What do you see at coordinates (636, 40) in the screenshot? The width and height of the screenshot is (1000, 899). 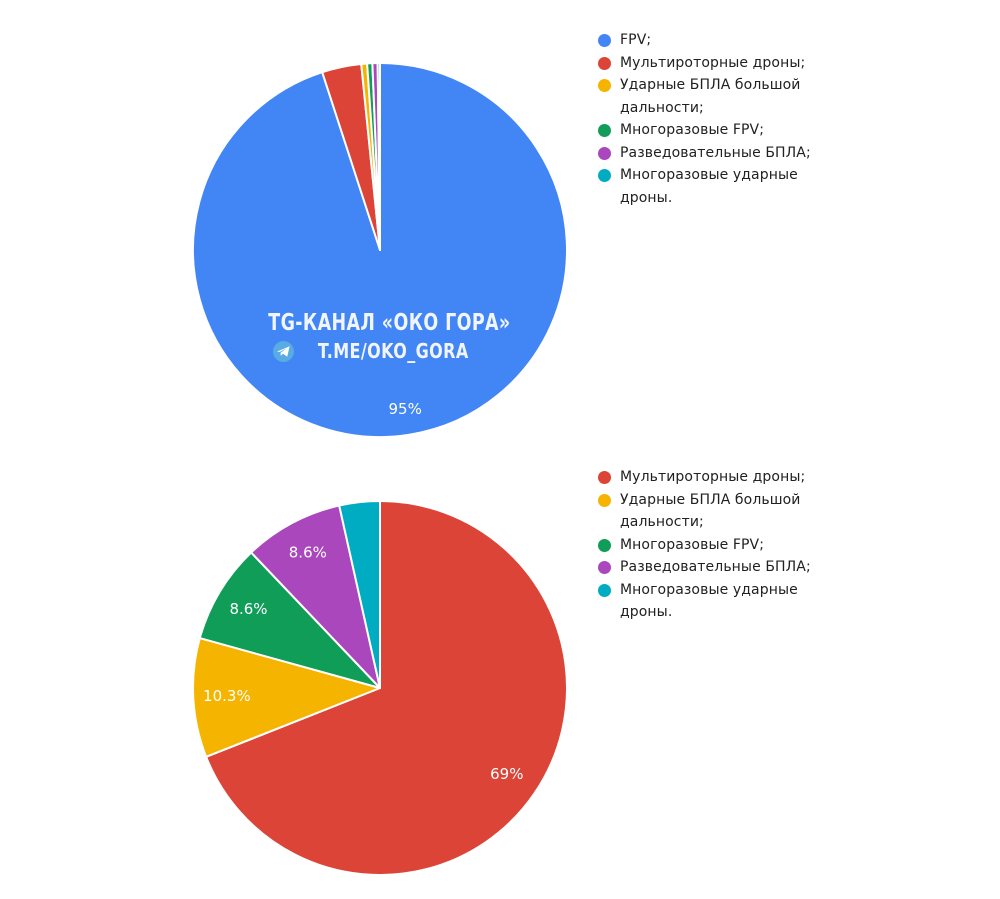 I see `legend-label: FPV;` at bounding box center [636, 40].